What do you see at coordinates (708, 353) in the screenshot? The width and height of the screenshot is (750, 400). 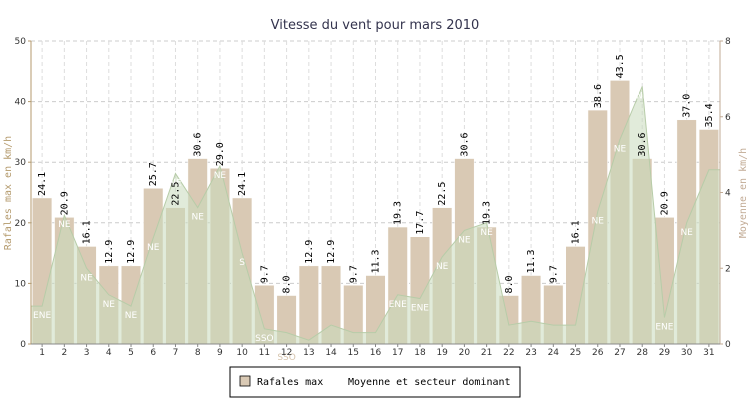 I see `x-tick-label: 31` at bounding box center [708, 353].